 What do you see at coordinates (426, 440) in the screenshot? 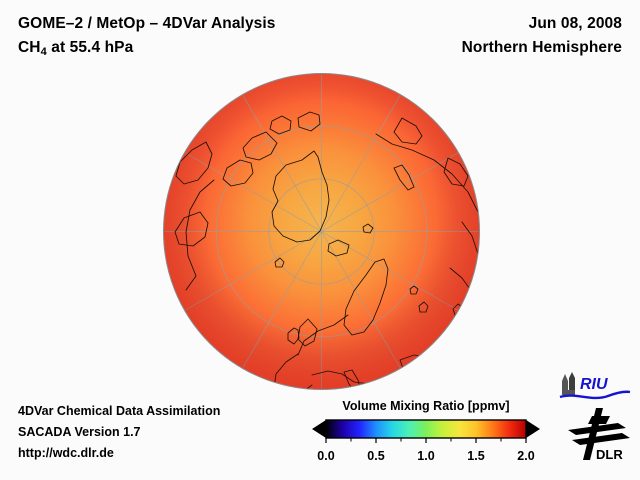
I see `colorbar-ticks` at bounding box center [426, 440].